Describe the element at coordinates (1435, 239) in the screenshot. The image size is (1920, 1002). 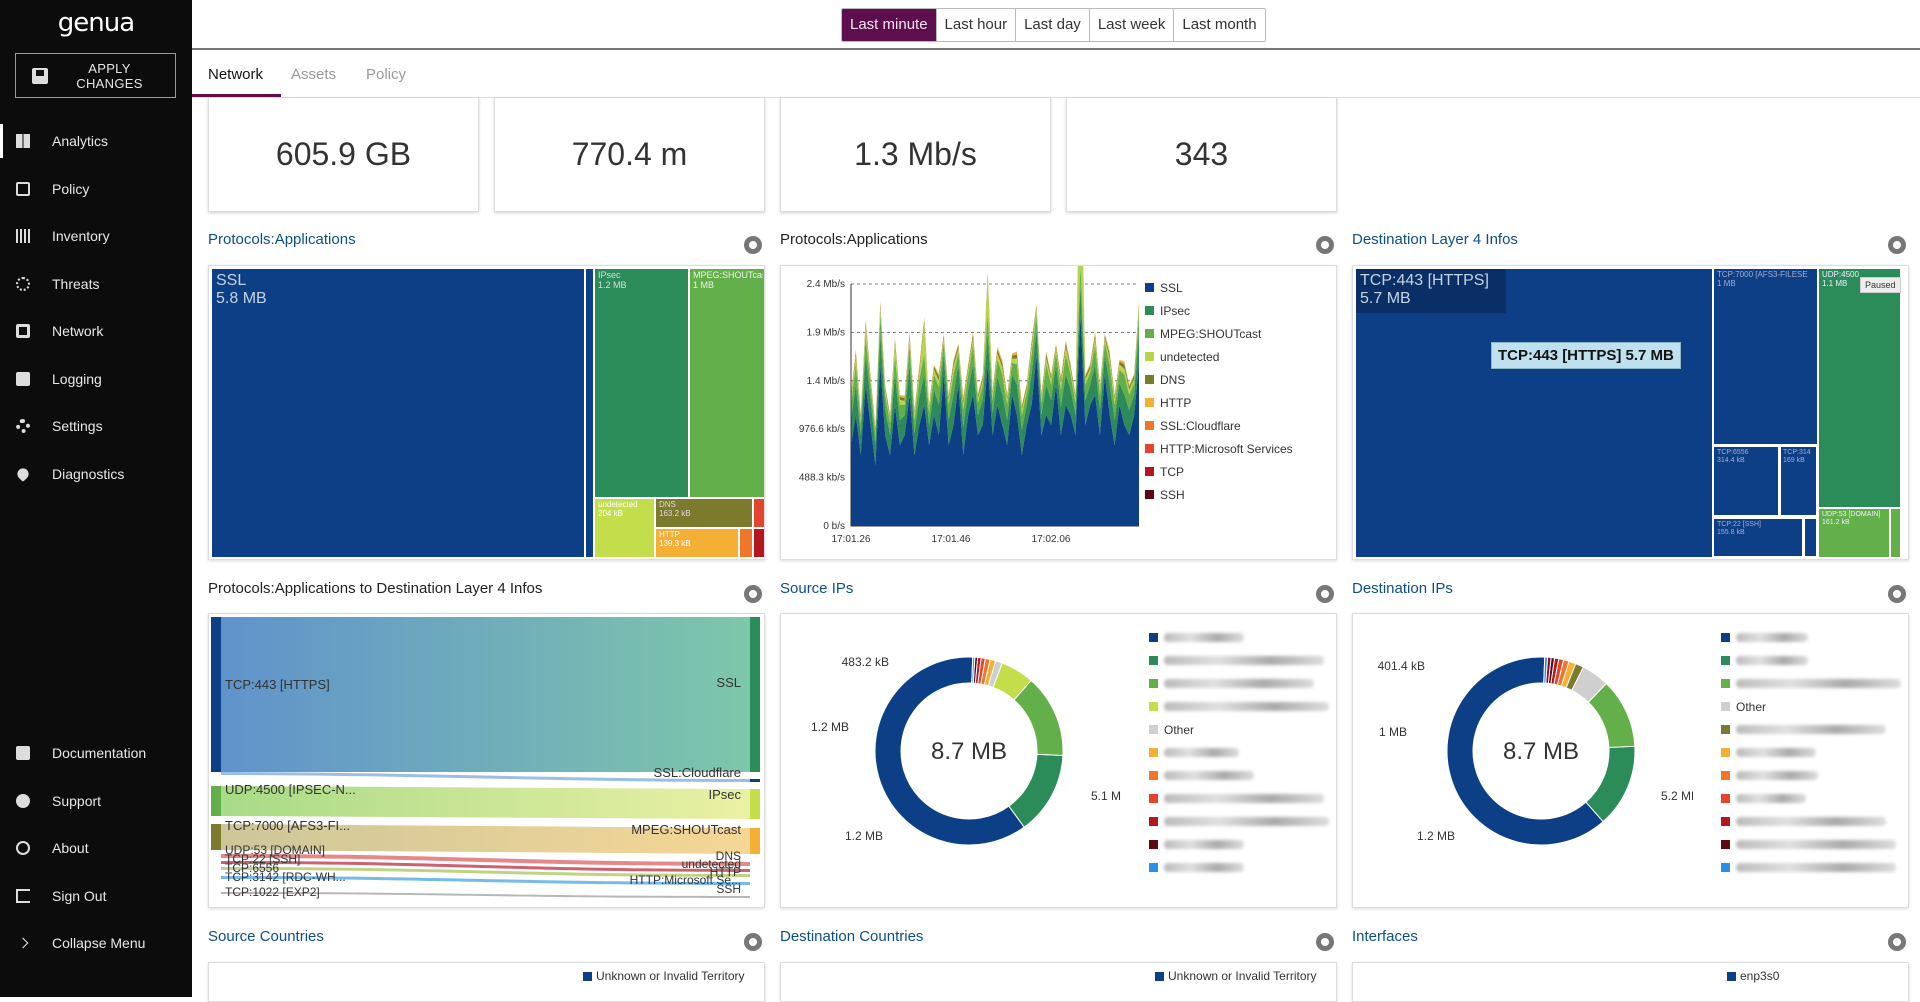
I see `panel-title-destination-l4: Destination Layer 4 Infos` at that location.